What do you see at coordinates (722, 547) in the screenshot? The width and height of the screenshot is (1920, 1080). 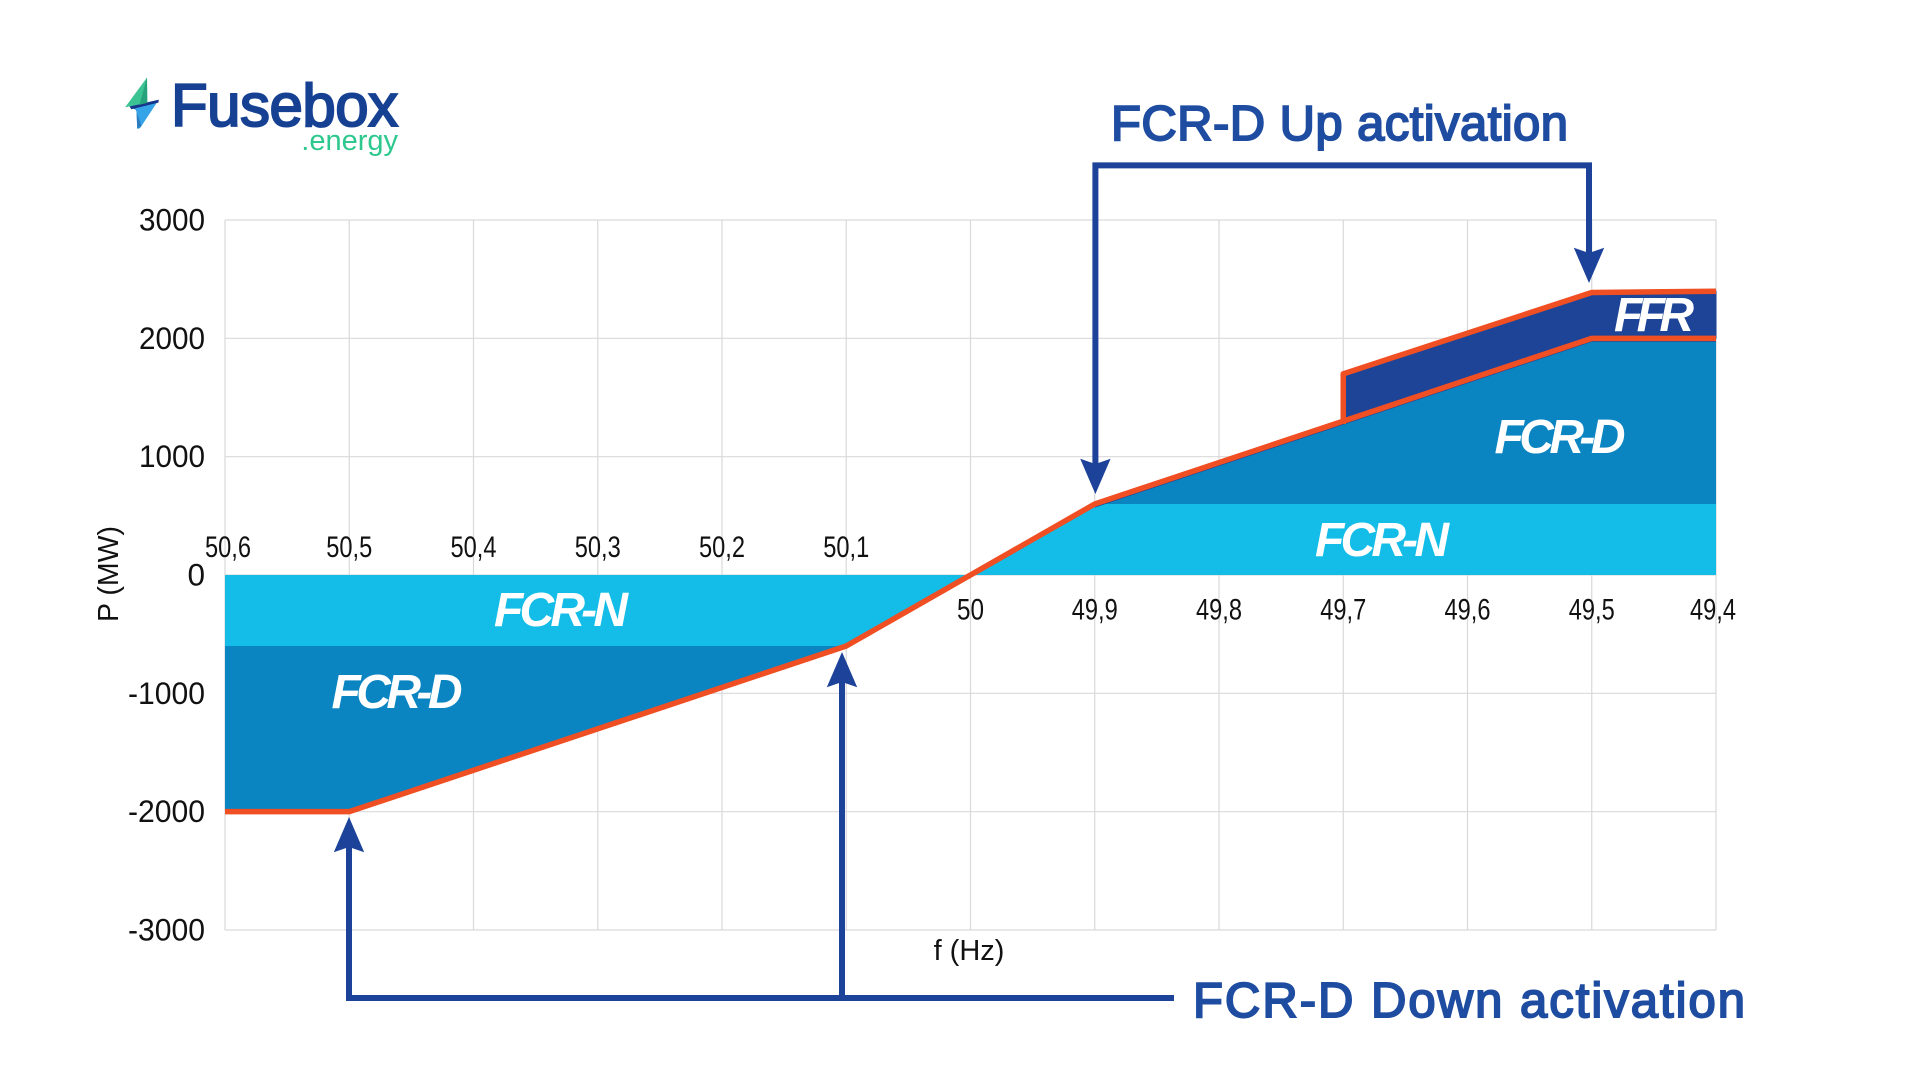 I see `svg-text: 50,2` at bounding box center [722, 547].